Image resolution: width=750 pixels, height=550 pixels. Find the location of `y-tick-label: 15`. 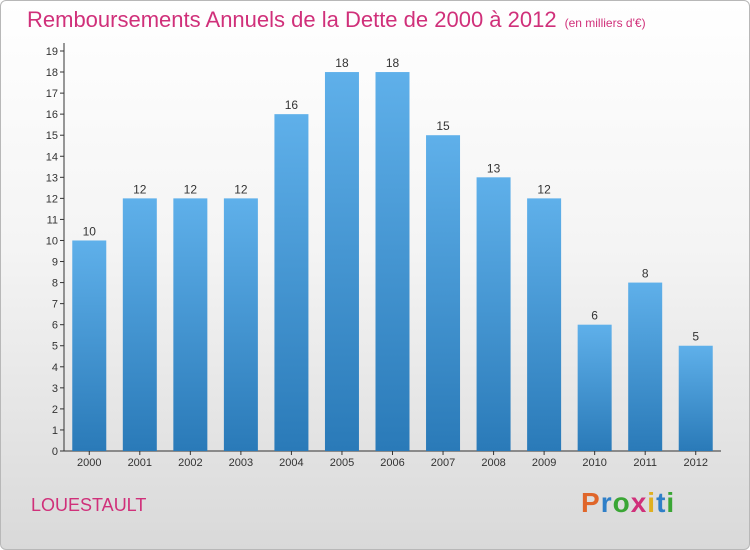

y-tick-label: 15 is located at coordinates (52, 136).